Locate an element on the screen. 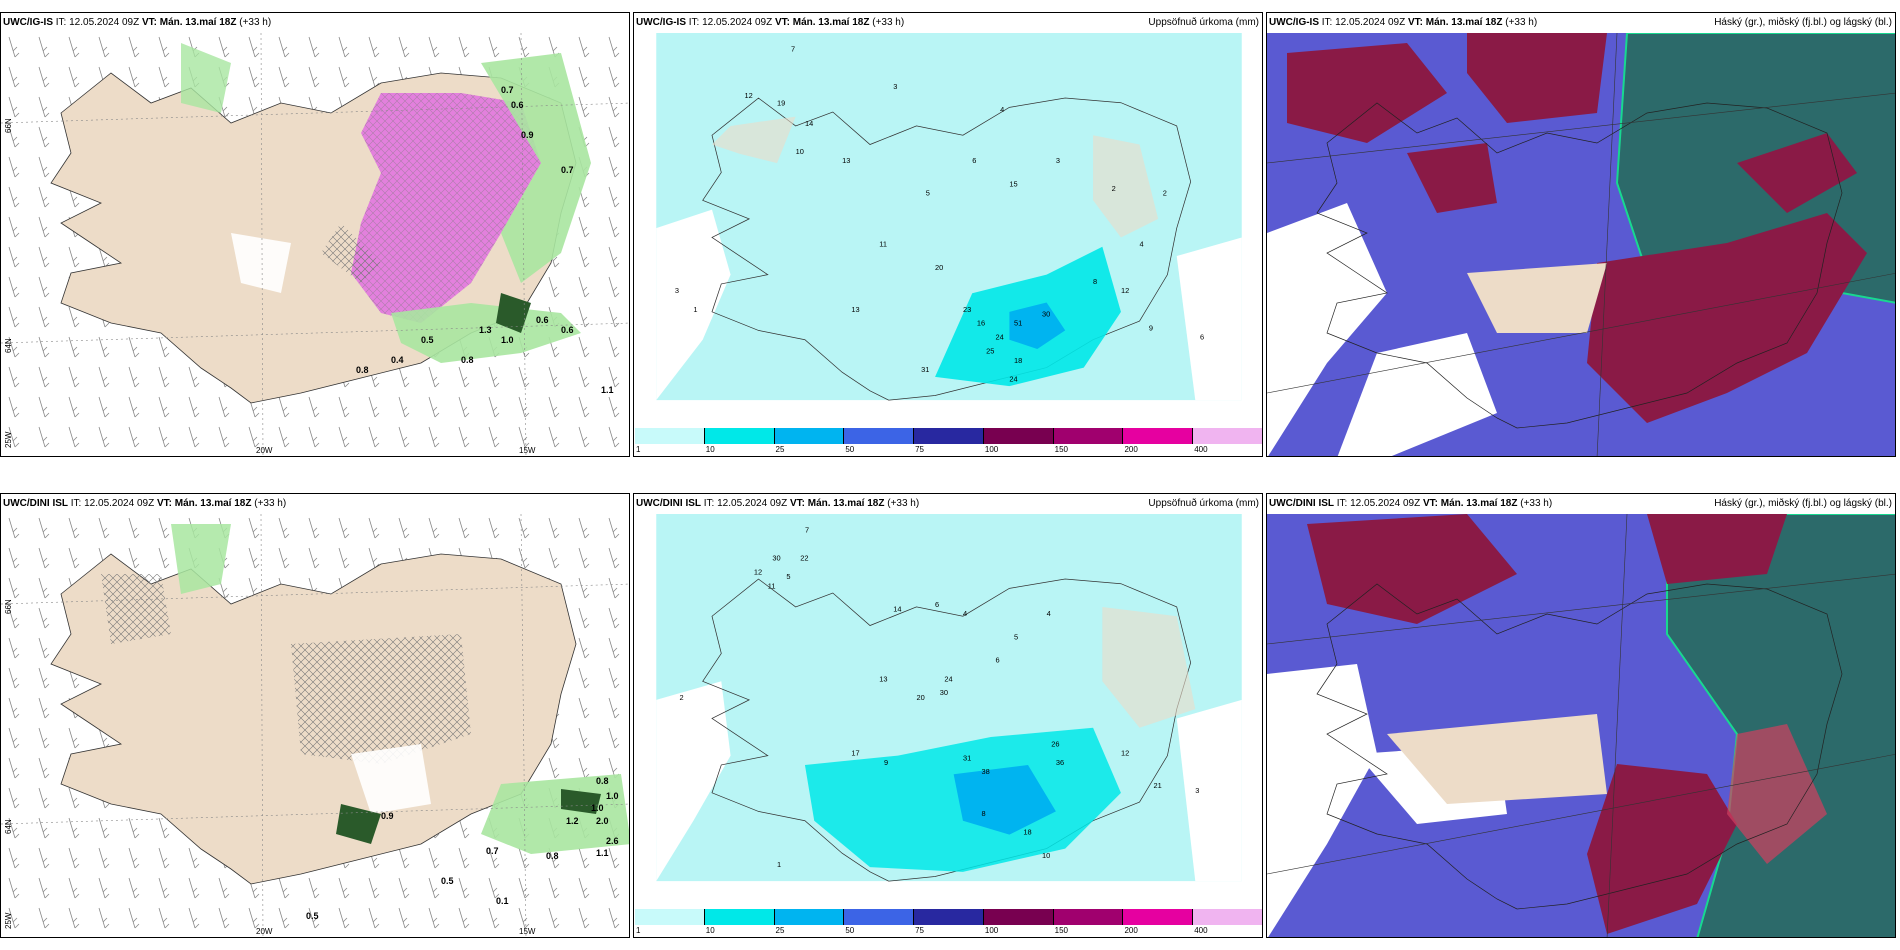 The width and height of the screenshot is (1900, 950). colorbar-label: 100 is located at coordinates (991, 930).